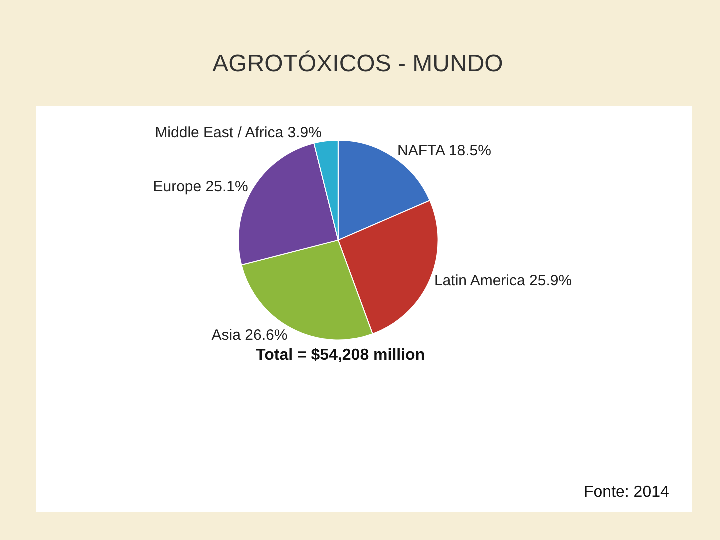 The height and width of the screenshot is (540, 720). Describe the element at coordinates (444, 151) in the screenshot. I see `slice-label: NAFTA 18.5%` at that location.